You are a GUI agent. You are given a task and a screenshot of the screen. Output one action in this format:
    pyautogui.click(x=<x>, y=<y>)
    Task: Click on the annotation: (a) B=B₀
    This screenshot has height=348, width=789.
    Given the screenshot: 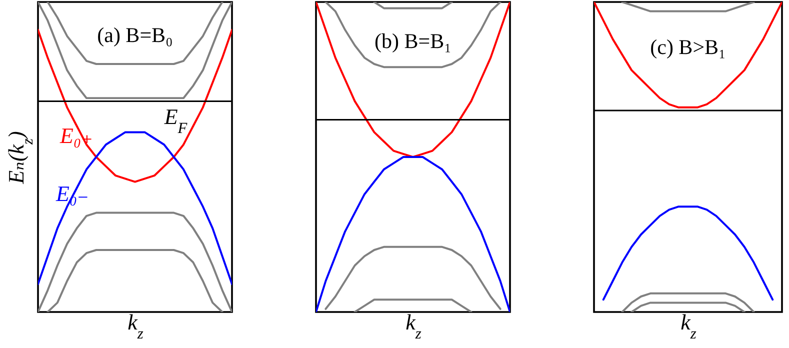 What is the action you would take?
    pyautogui.click(x=135, y=35)
    